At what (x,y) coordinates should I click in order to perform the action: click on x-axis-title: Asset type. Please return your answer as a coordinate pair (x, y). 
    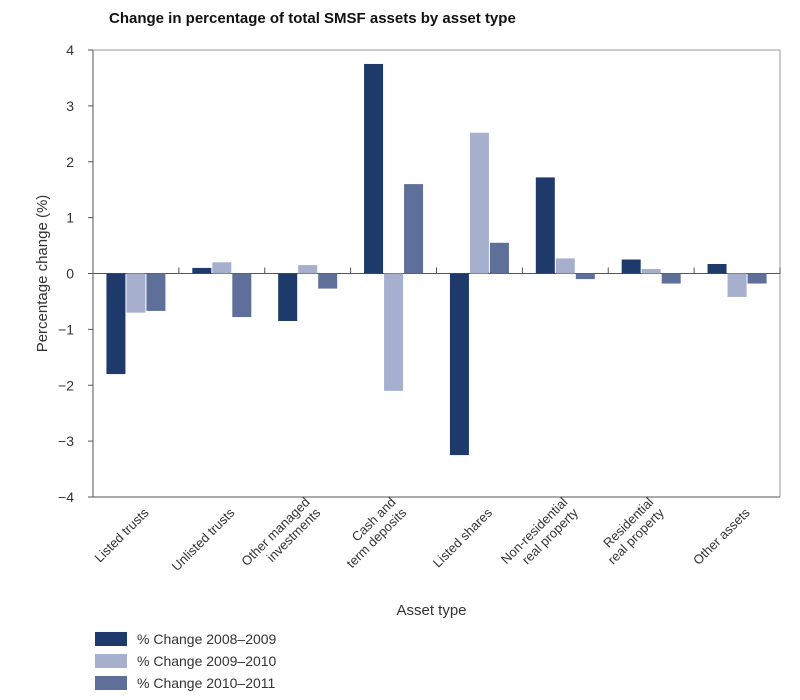
    Looking at the image, I should click on (431, 610).